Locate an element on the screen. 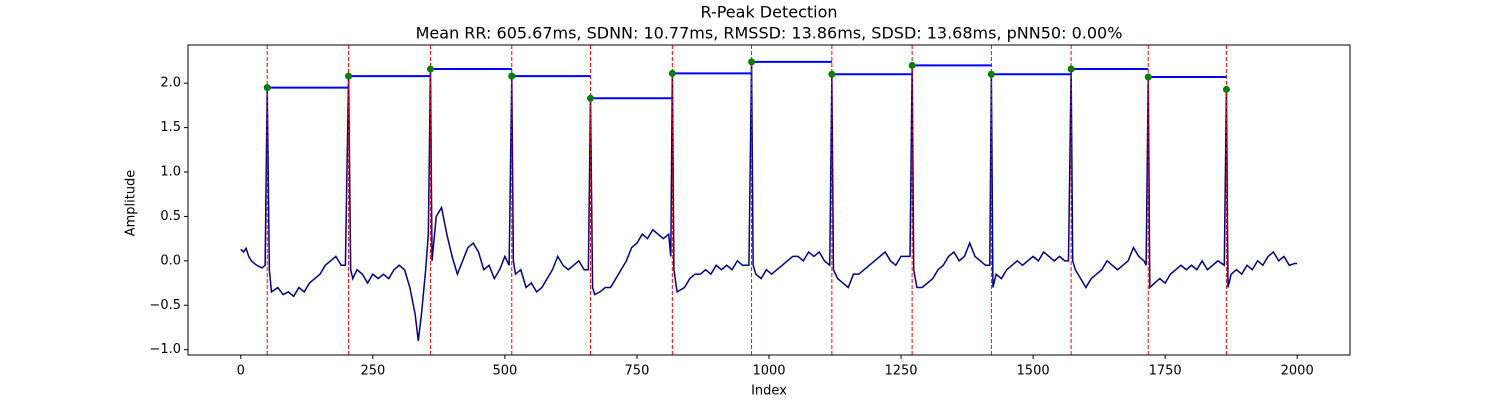  x-tick-label: 500 is located at coordinates (504, 371).